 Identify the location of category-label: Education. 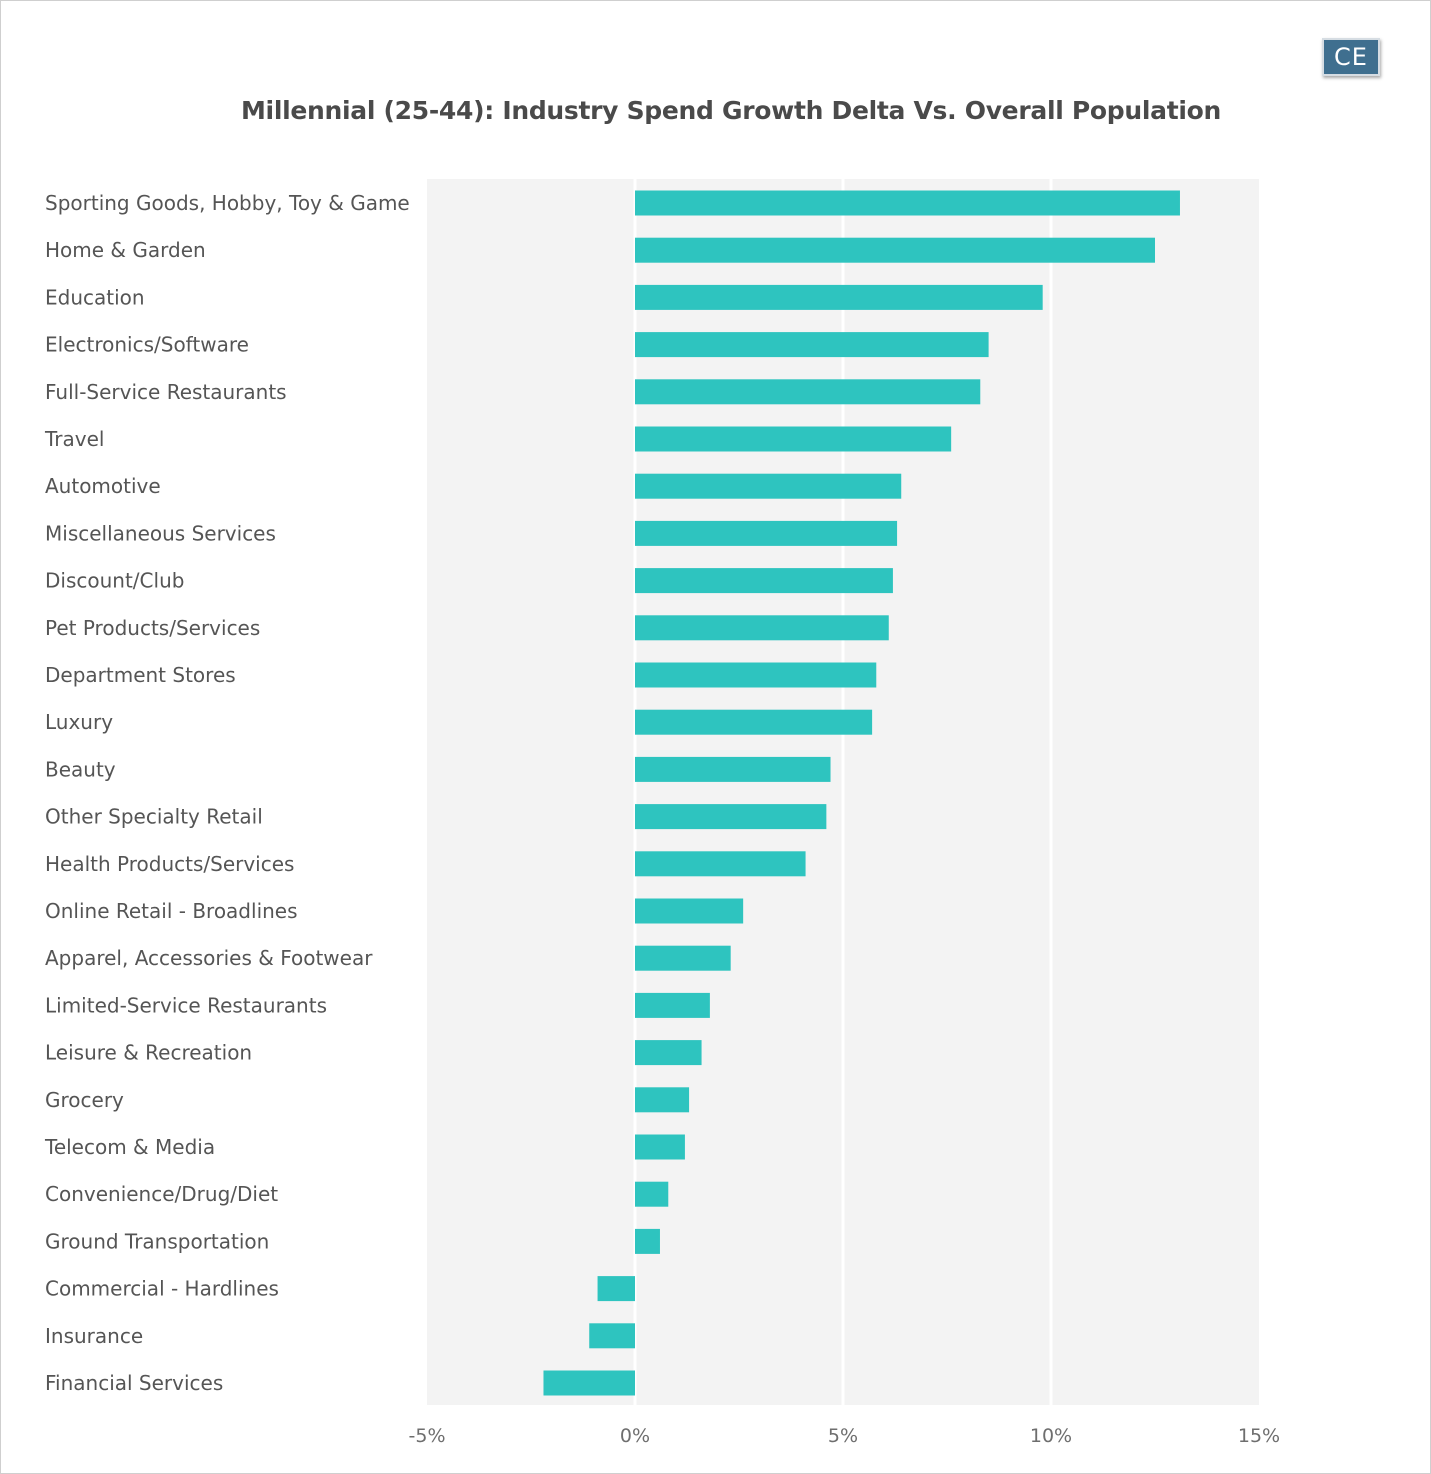
(95, 297).